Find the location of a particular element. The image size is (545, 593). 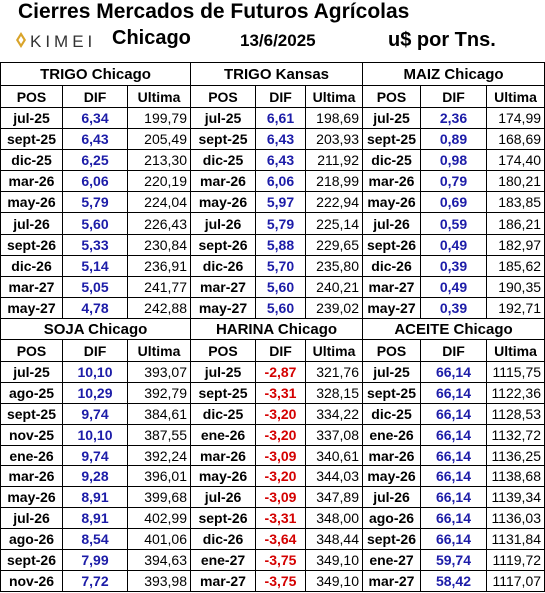

position: dic-26 is located at coordinates (391, 265).